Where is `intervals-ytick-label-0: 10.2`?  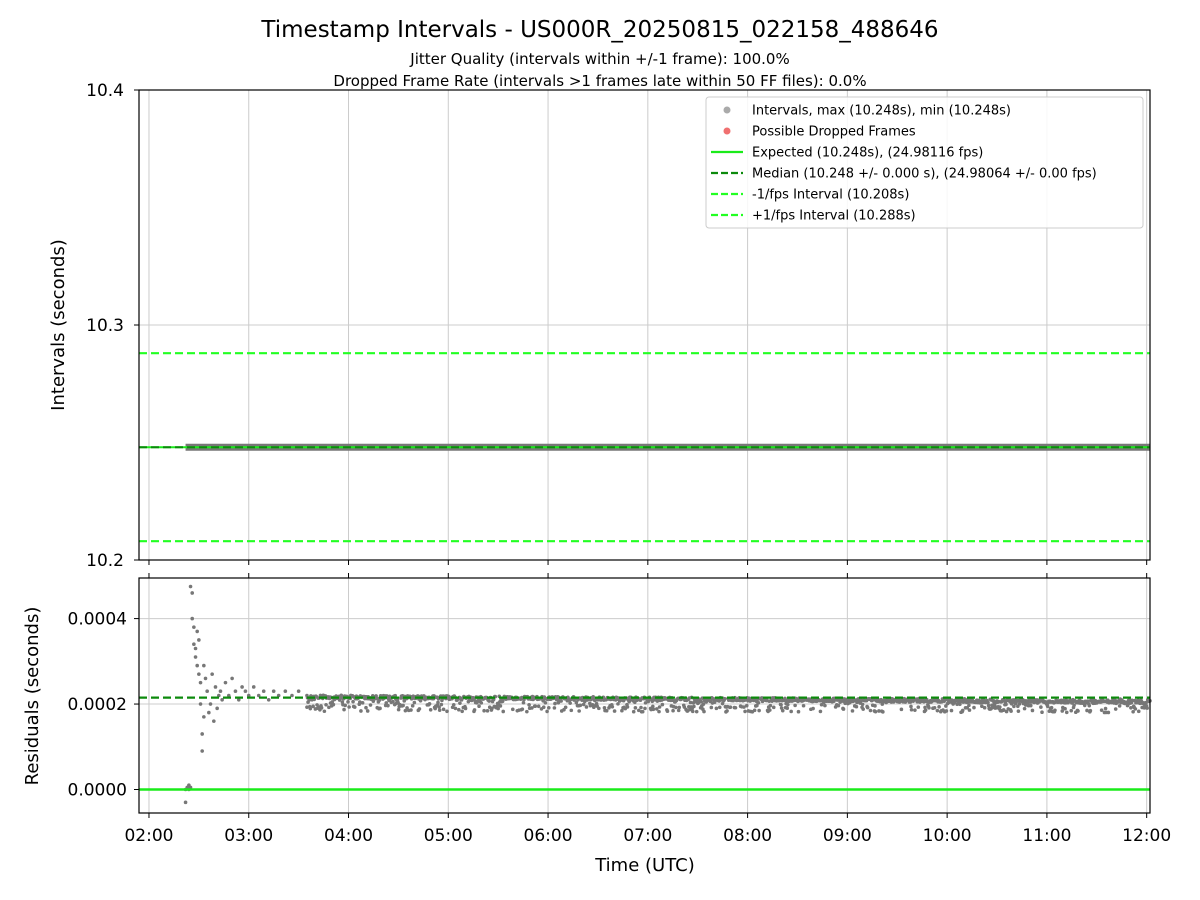
intervals-ytick-label-0: 10.2 is located at coordinates (105, 561).